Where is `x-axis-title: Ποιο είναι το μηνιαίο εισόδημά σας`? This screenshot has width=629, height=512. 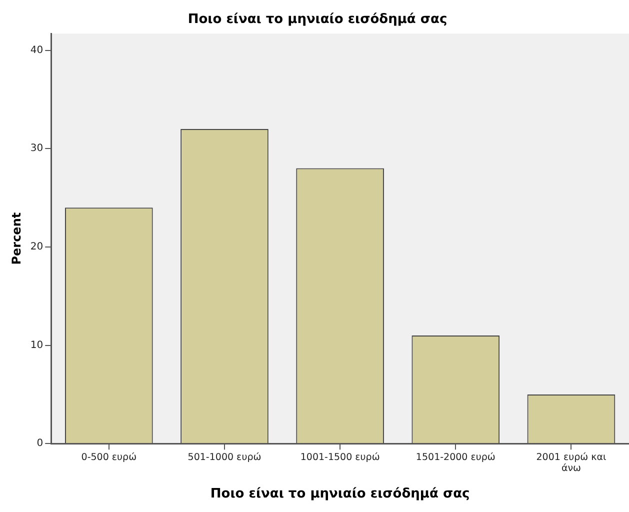 x-axis-title: Ποιο είναι το μηνιαίο εισόδημά σας is located at coordinates (340, 494).